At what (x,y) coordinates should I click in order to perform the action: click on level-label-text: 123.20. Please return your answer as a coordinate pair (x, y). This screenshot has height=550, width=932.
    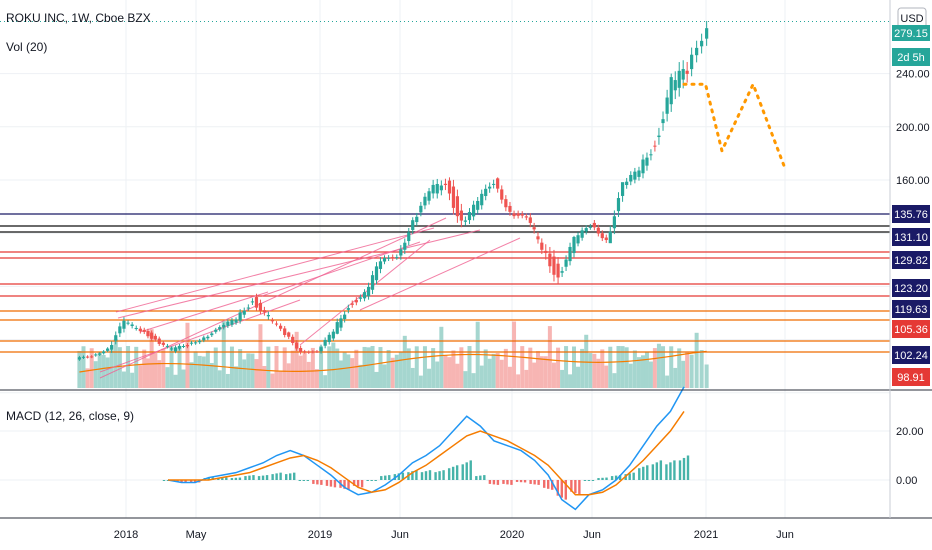
    Looking at the image, I should click on (911, 289).